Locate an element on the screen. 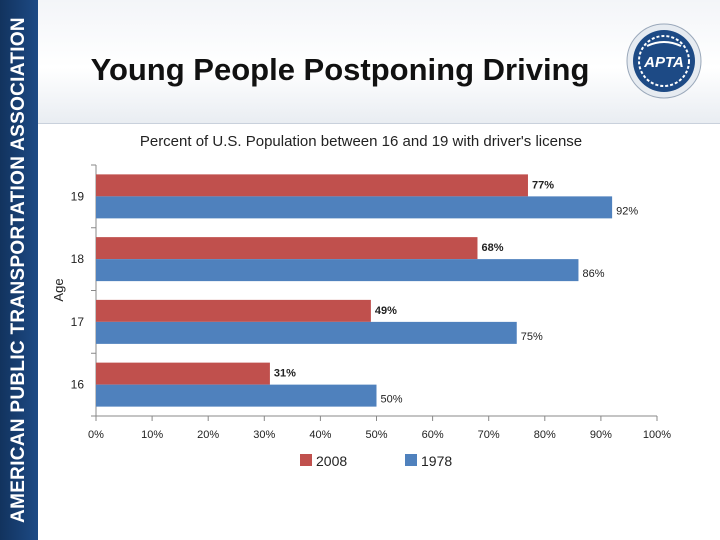  x-tick-label: 20% is located at coordinates (208, 435).